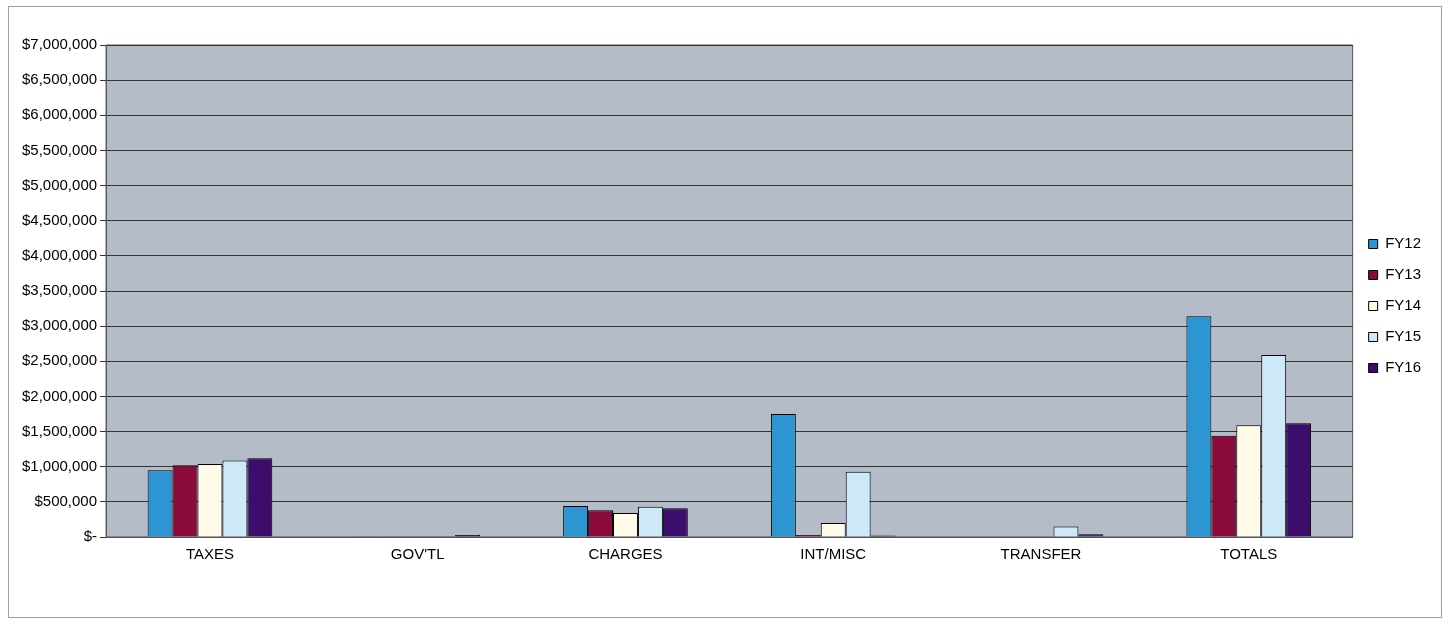 The height and width of the screenshot is (624, 1449). I want to click on y-tick-label: $4,000,000, so click(60, 254).